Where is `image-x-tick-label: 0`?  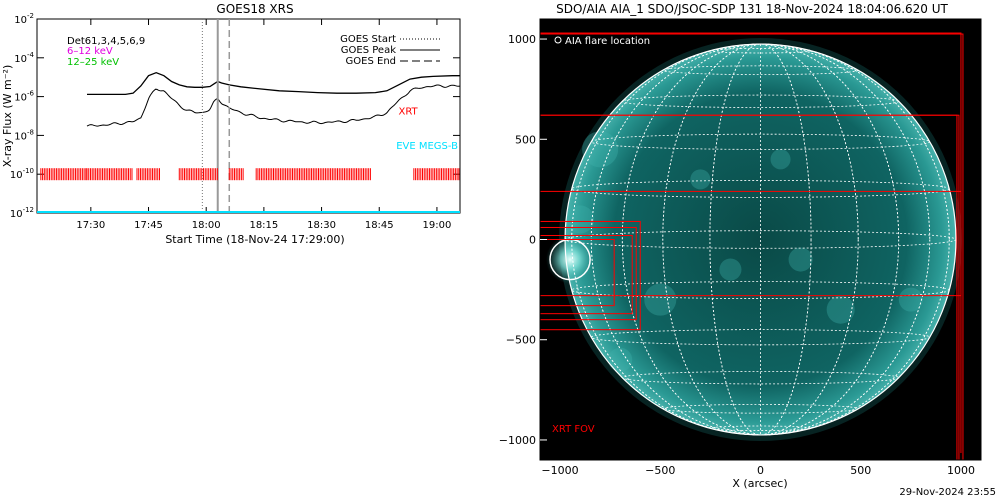
image-x-tick-label: 0 is located at coordinates (760, 470).